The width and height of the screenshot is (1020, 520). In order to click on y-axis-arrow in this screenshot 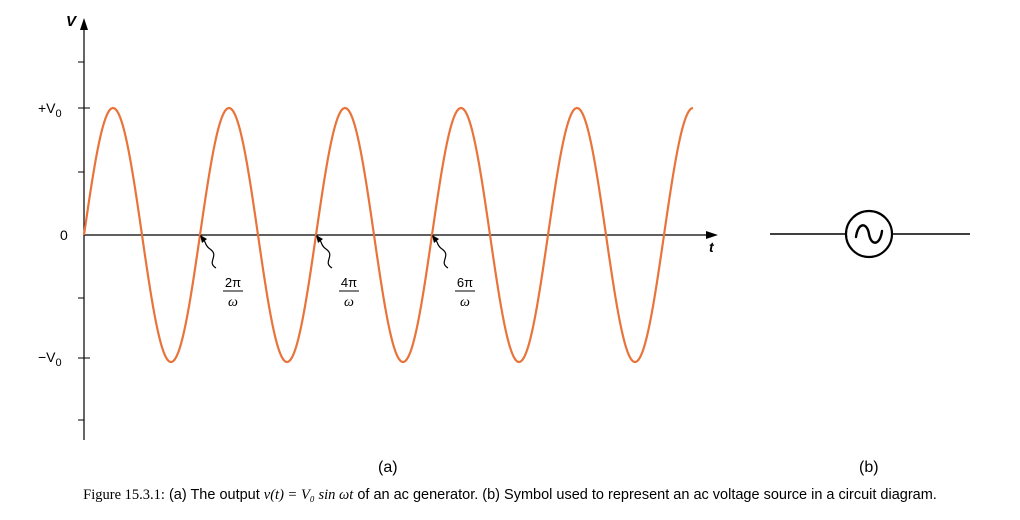, I will do `click(84, 24)`.